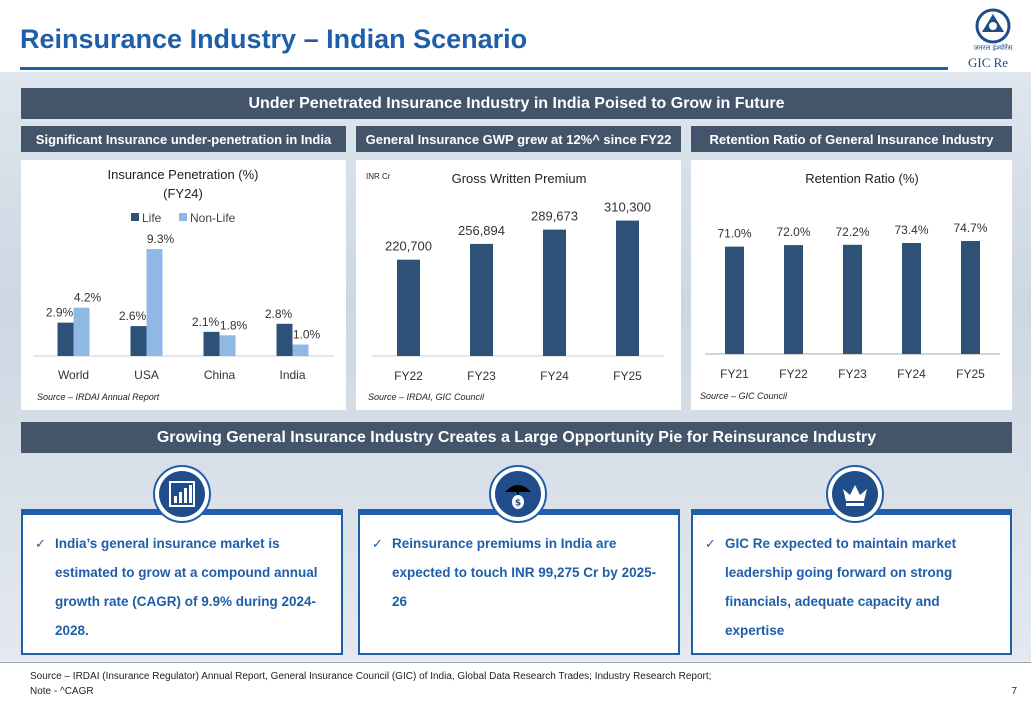 The width and height of the screenshot is (1031, 712). Describe the element at coordinates (182, 174) in the screenshot. I see `chart-title: Insurance Penetration (%)` at that location.